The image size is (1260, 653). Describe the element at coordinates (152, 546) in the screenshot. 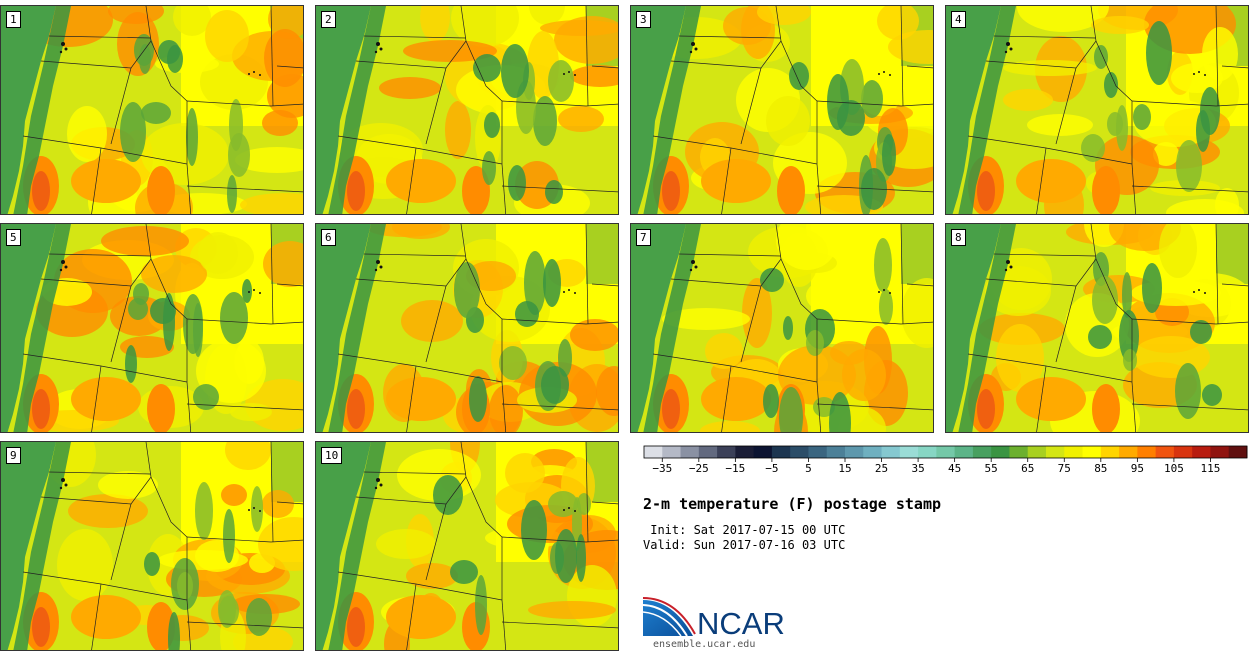

I see `postage-stamp-map: 9` at that location.